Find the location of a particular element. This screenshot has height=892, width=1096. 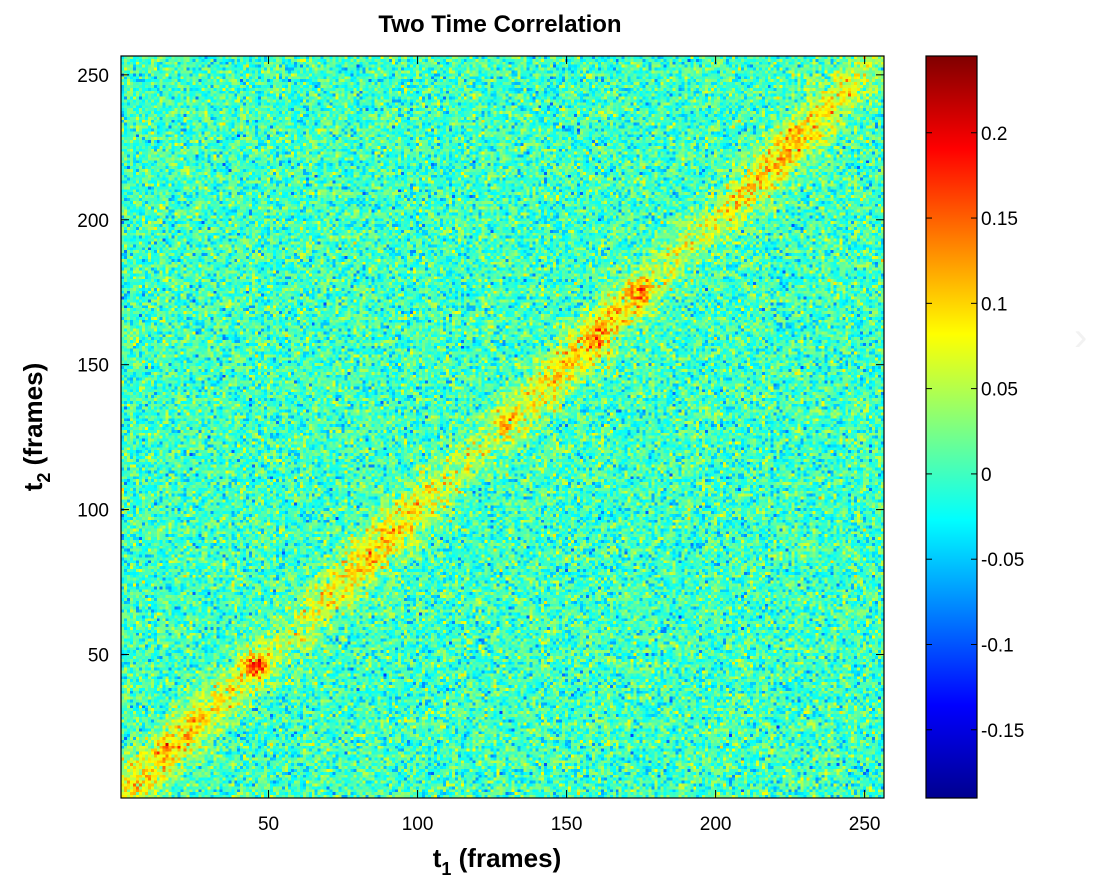

y-tick-label: 50 is located at coordinates (98, 656).